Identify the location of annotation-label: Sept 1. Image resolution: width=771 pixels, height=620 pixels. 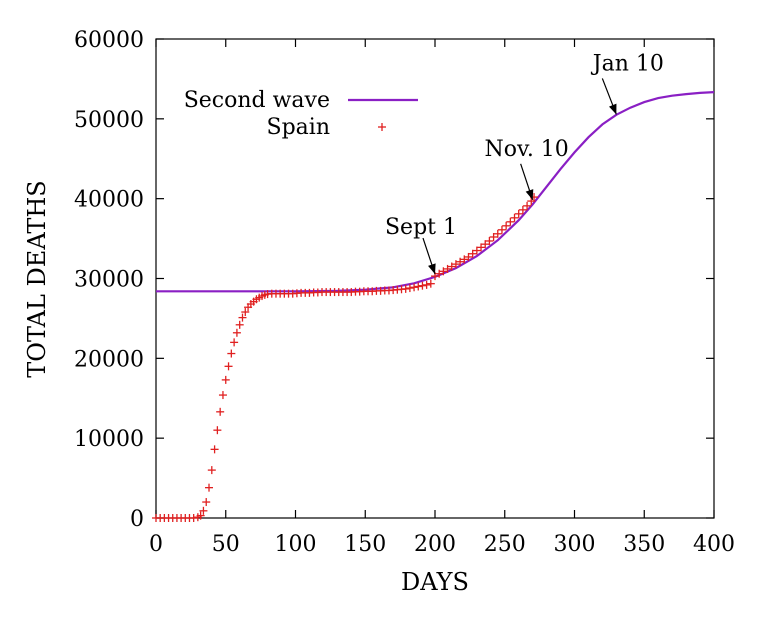
(421, 227).